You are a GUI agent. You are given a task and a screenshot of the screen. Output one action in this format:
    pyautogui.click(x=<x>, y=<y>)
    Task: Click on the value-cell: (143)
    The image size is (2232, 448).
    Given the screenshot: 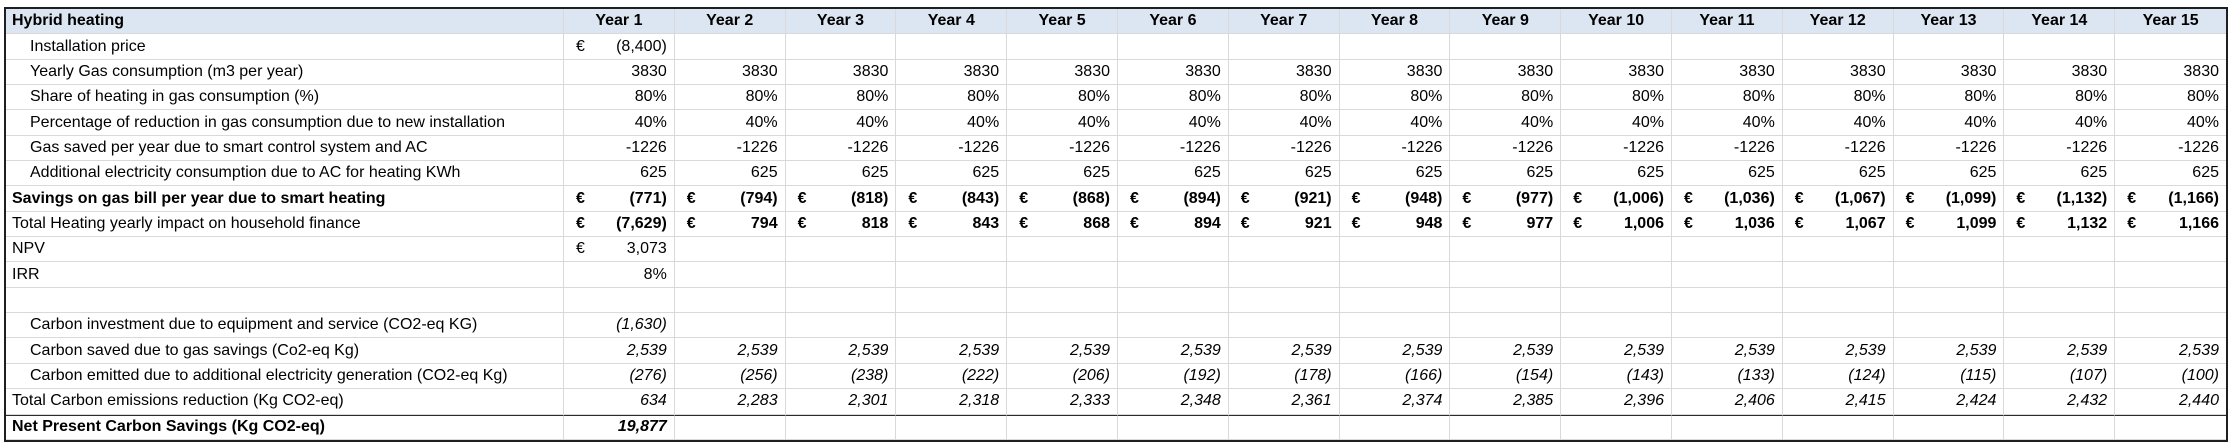 What is the action you would take?
    pyautogui.click(x=1616, y=376)
    